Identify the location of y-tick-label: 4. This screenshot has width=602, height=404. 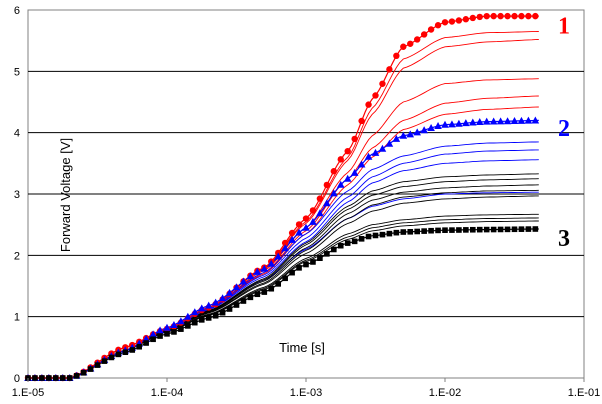
(17, 134).